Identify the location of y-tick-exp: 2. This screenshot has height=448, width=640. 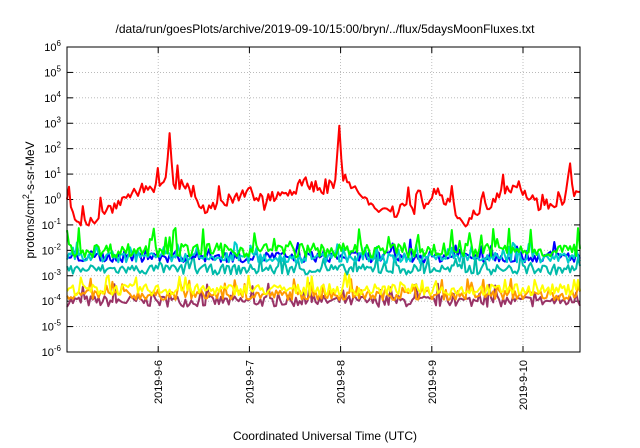
(59, 145).